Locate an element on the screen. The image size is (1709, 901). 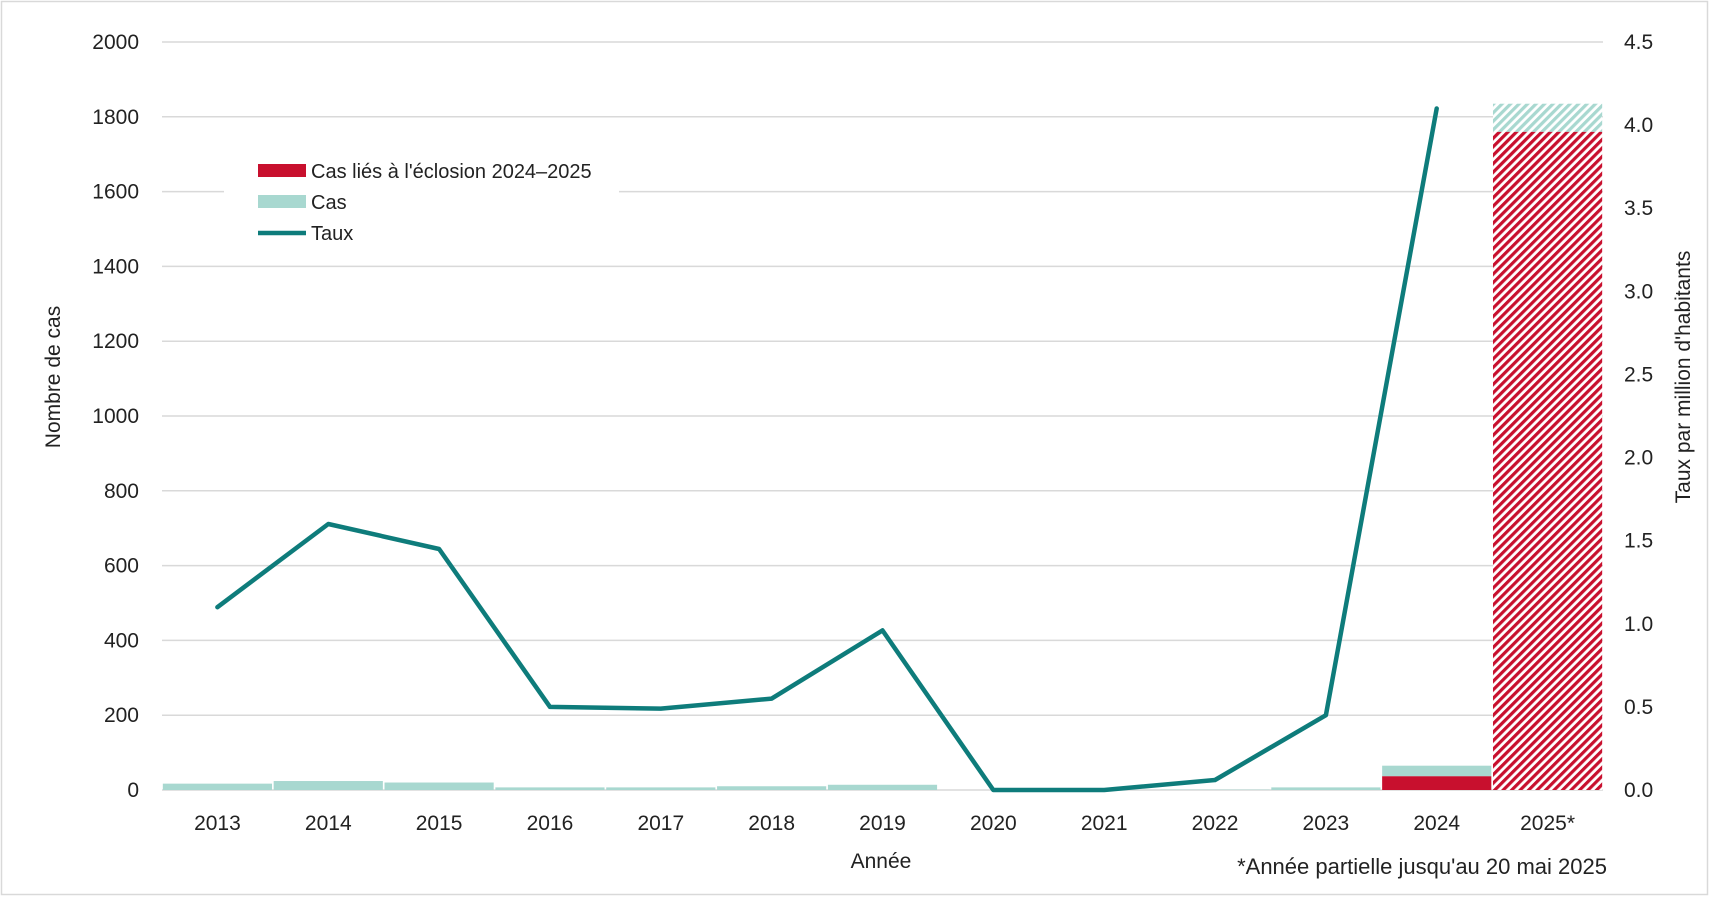
y2-axis-ticks: 0.0 0.5 1.0 1.5 2.0 2.5 3.0 3.5 4.0 4.5 is located at coordinates (1638, 416).